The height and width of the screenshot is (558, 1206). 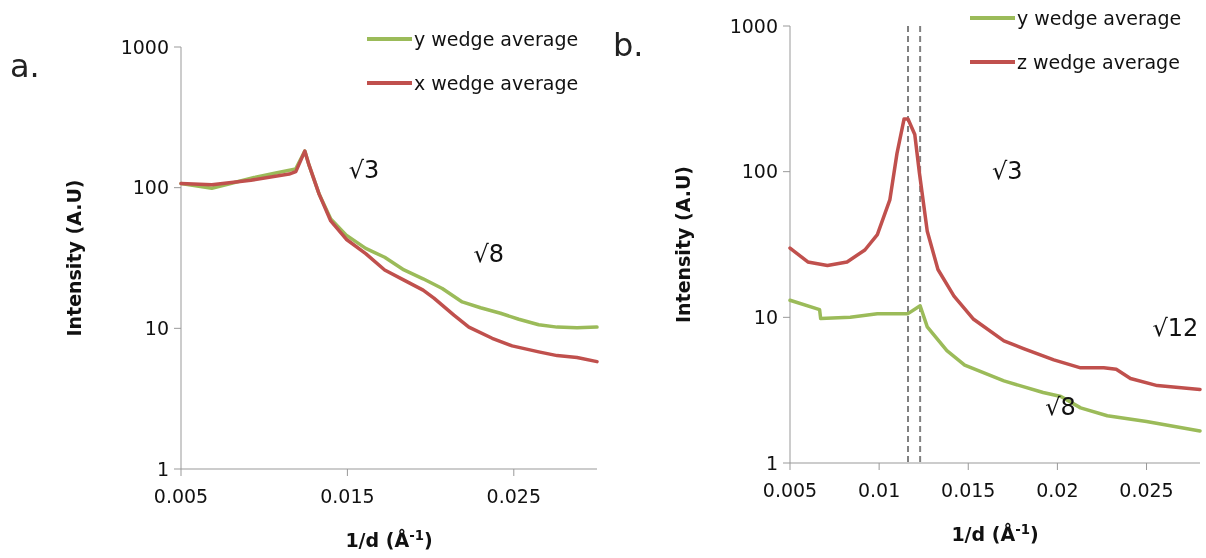 I want to click on annotation: √12, so click(x=1175, y=327).